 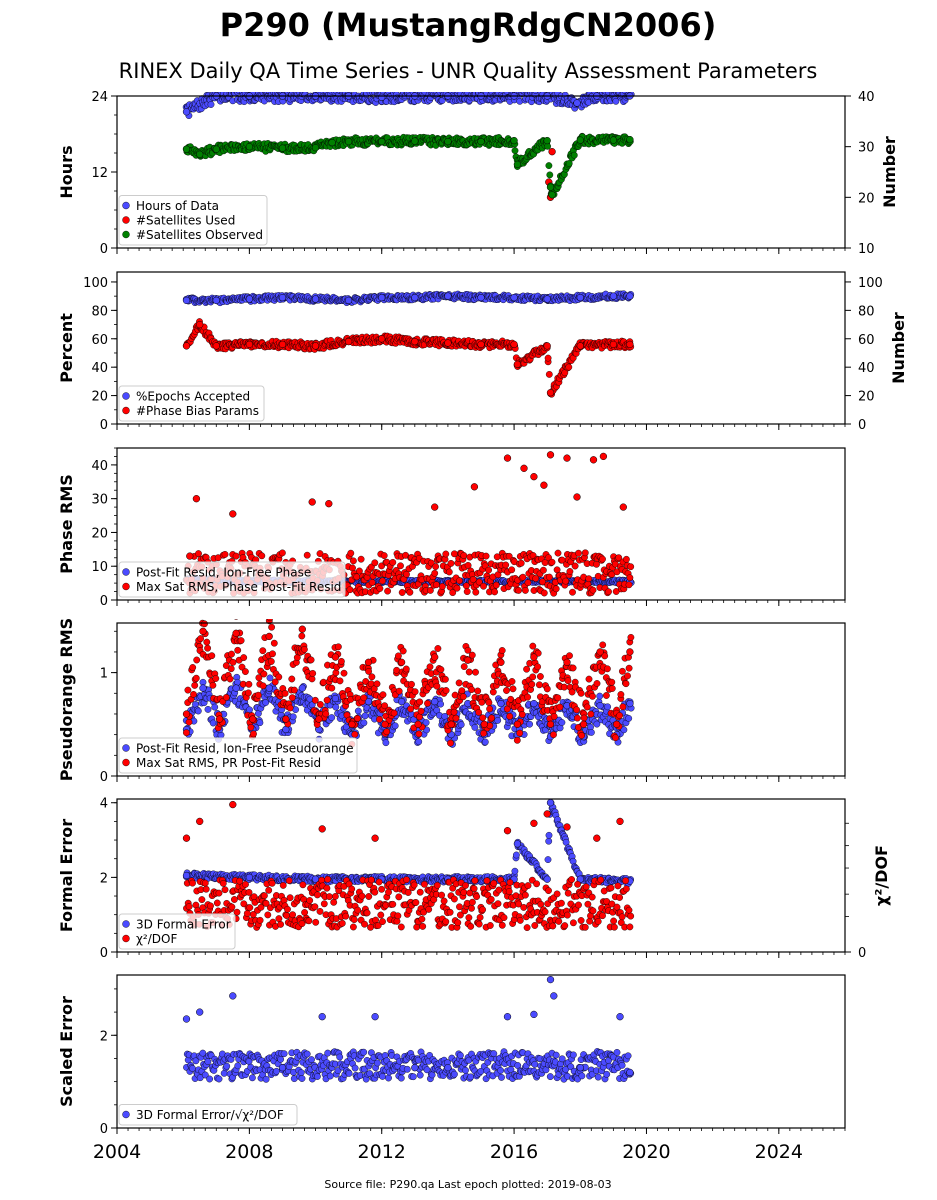 I want to click on y-tick-label: 60, so click(x=99, y=340).